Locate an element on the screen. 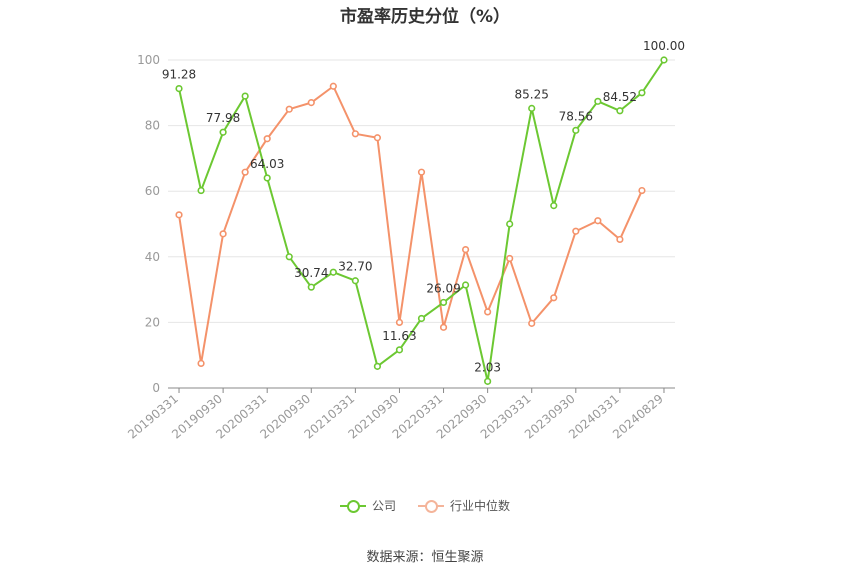 The image size is (850, 575). data-label: 11.63 is located at coordinates (399, 336).